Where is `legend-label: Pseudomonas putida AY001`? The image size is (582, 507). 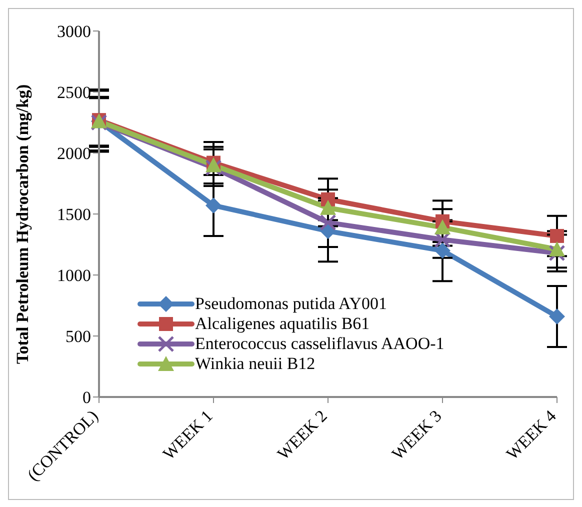 legend-label: Pseudomonas putida AY001 is located at coordinates (291, 304).